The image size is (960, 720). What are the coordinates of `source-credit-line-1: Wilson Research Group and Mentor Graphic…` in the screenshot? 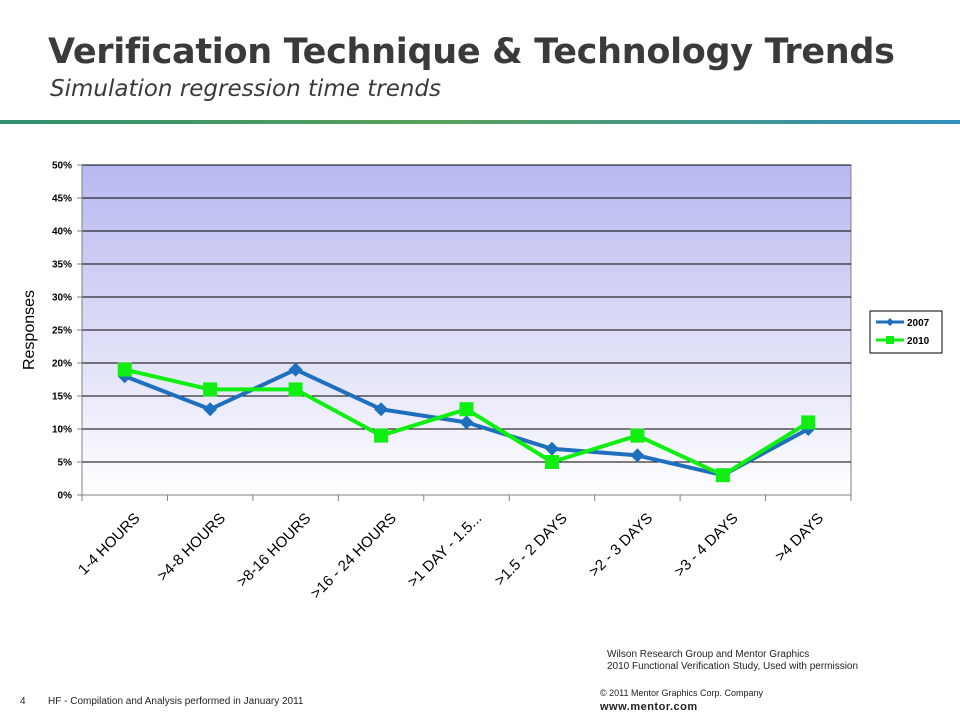 It's located at (708, 654).